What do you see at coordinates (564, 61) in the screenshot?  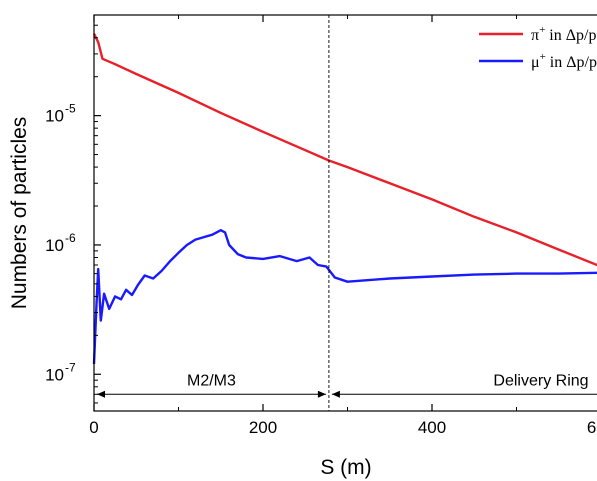 I see `legend-label: μ+ in Δp/p=±1%` at bounding box center [564, 61].